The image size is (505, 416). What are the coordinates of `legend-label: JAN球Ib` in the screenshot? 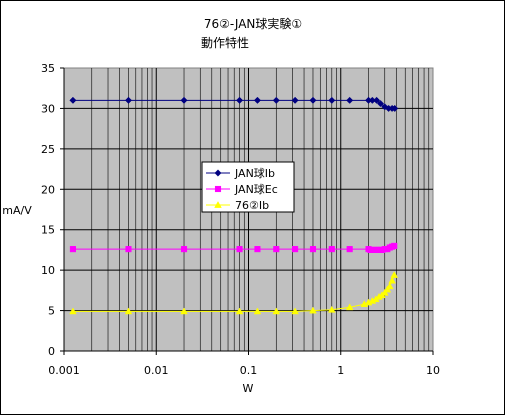 It's located at (254, 173).